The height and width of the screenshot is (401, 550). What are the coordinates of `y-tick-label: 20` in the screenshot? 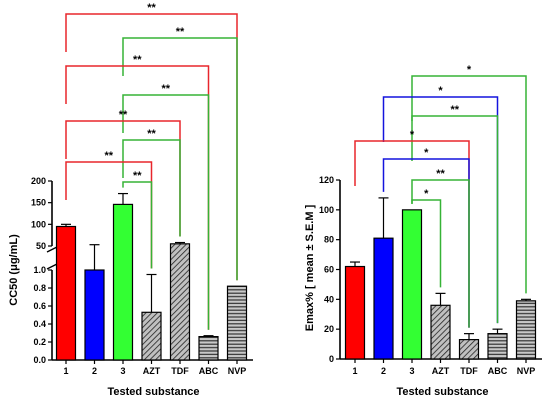 It's located at (329, 329).